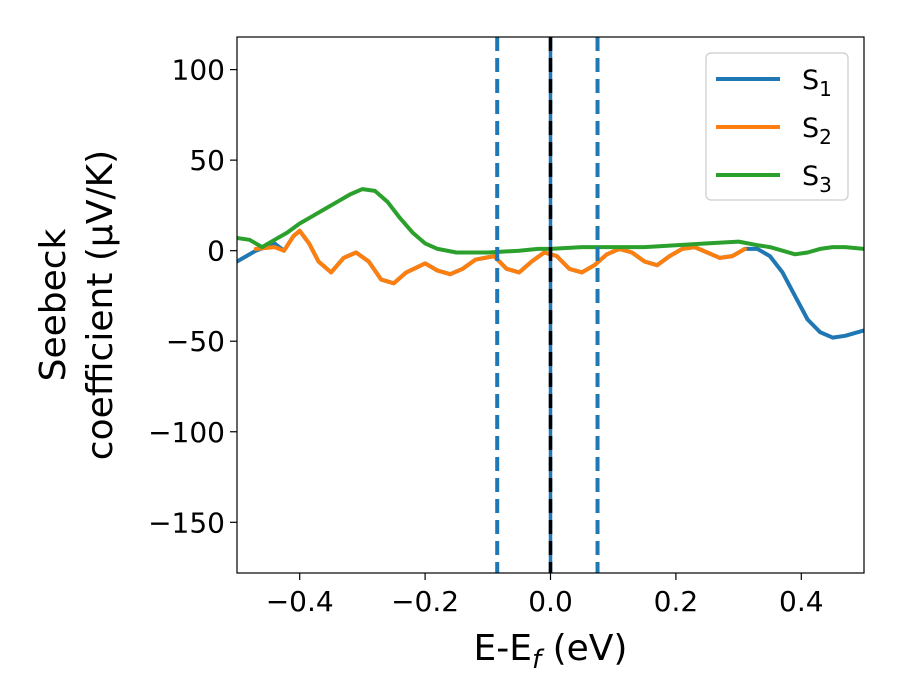 The height and width of the screenshot is (700, 900). Describe the element at coordinates (503, 648) in the screenshot. I see `x-axis-label-main: E-E` at that location.